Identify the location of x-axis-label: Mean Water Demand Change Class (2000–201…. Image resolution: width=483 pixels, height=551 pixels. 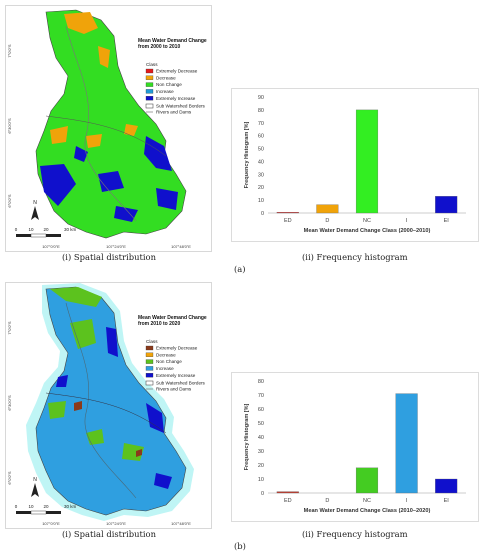
(367, 231).